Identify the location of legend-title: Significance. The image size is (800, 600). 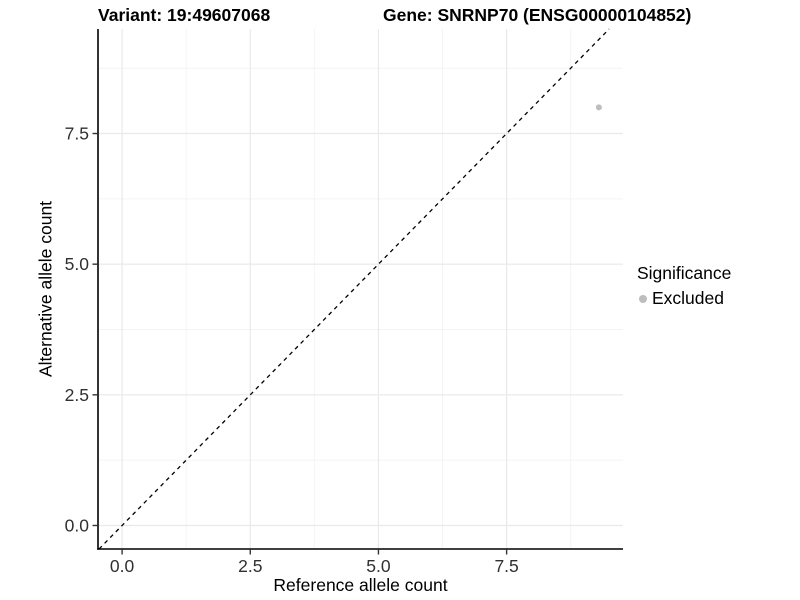
(684, 273).